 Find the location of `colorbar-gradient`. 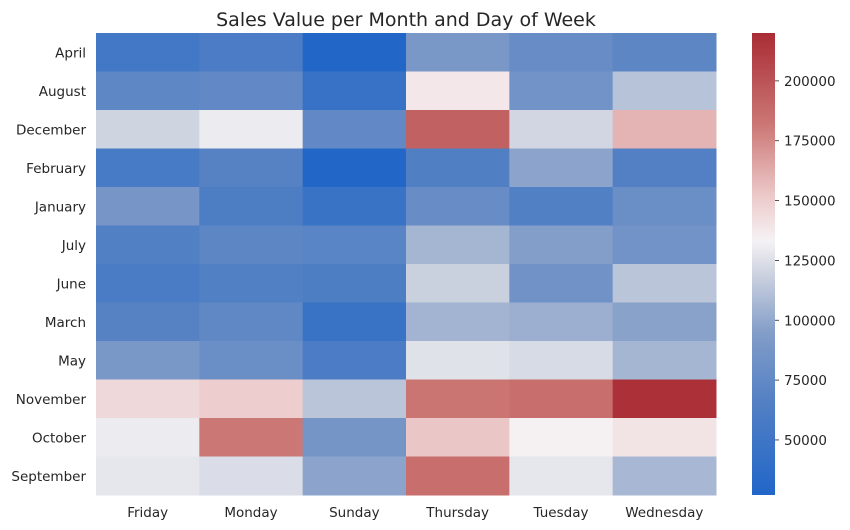

colorbar-gradient is located at coordinates (763, 264).